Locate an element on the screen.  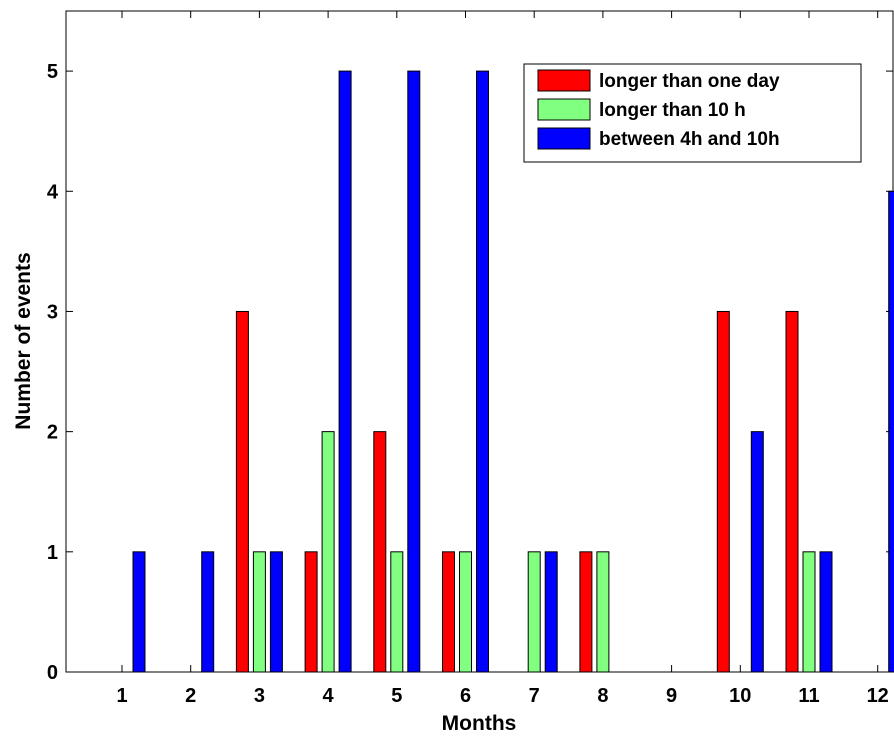
x-tick-label: 3 is located at coordinates (259, 696).